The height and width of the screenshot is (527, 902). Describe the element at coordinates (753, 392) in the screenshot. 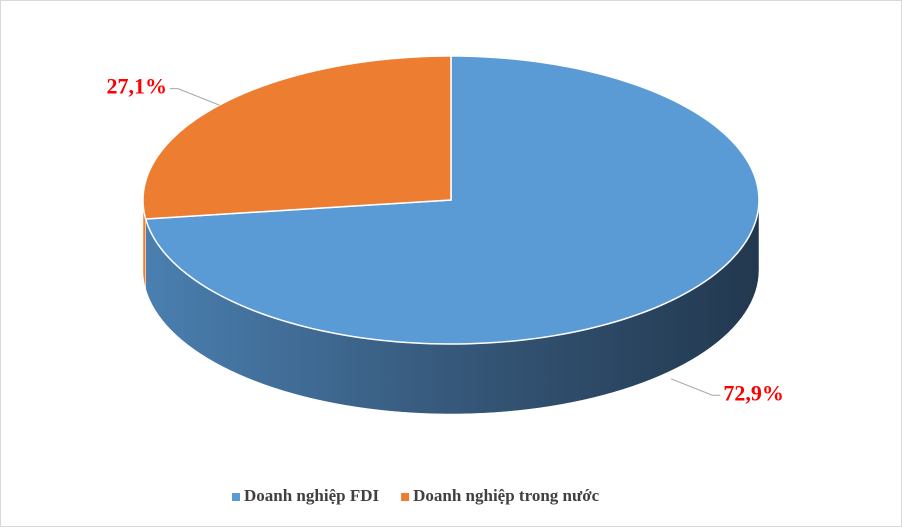

I see `data-label: 72,9%` at that location.